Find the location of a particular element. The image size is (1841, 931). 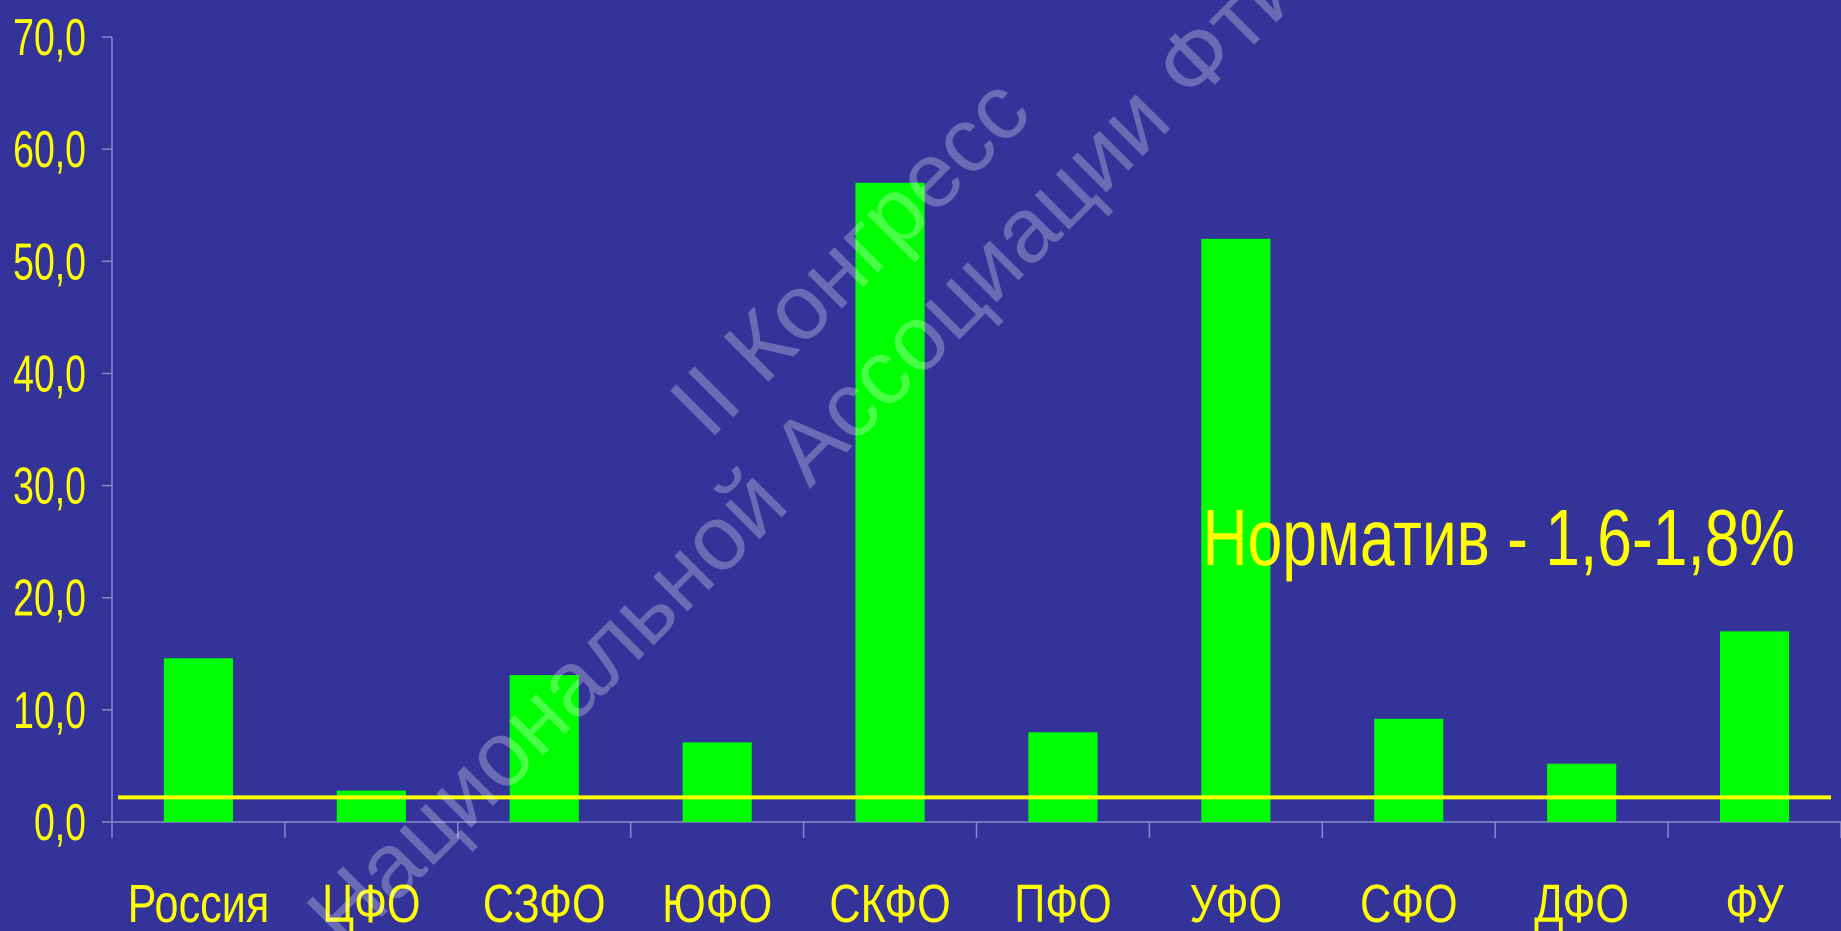

bar-ФУ is located at coordinates (1754, 726).